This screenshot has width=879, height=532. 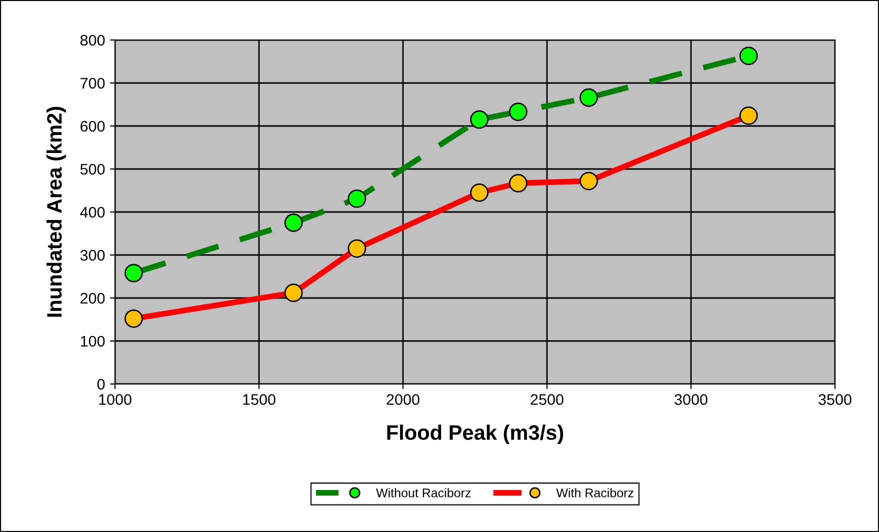 I want to click on y-tick-label: 100, so click(x=92, y=341).